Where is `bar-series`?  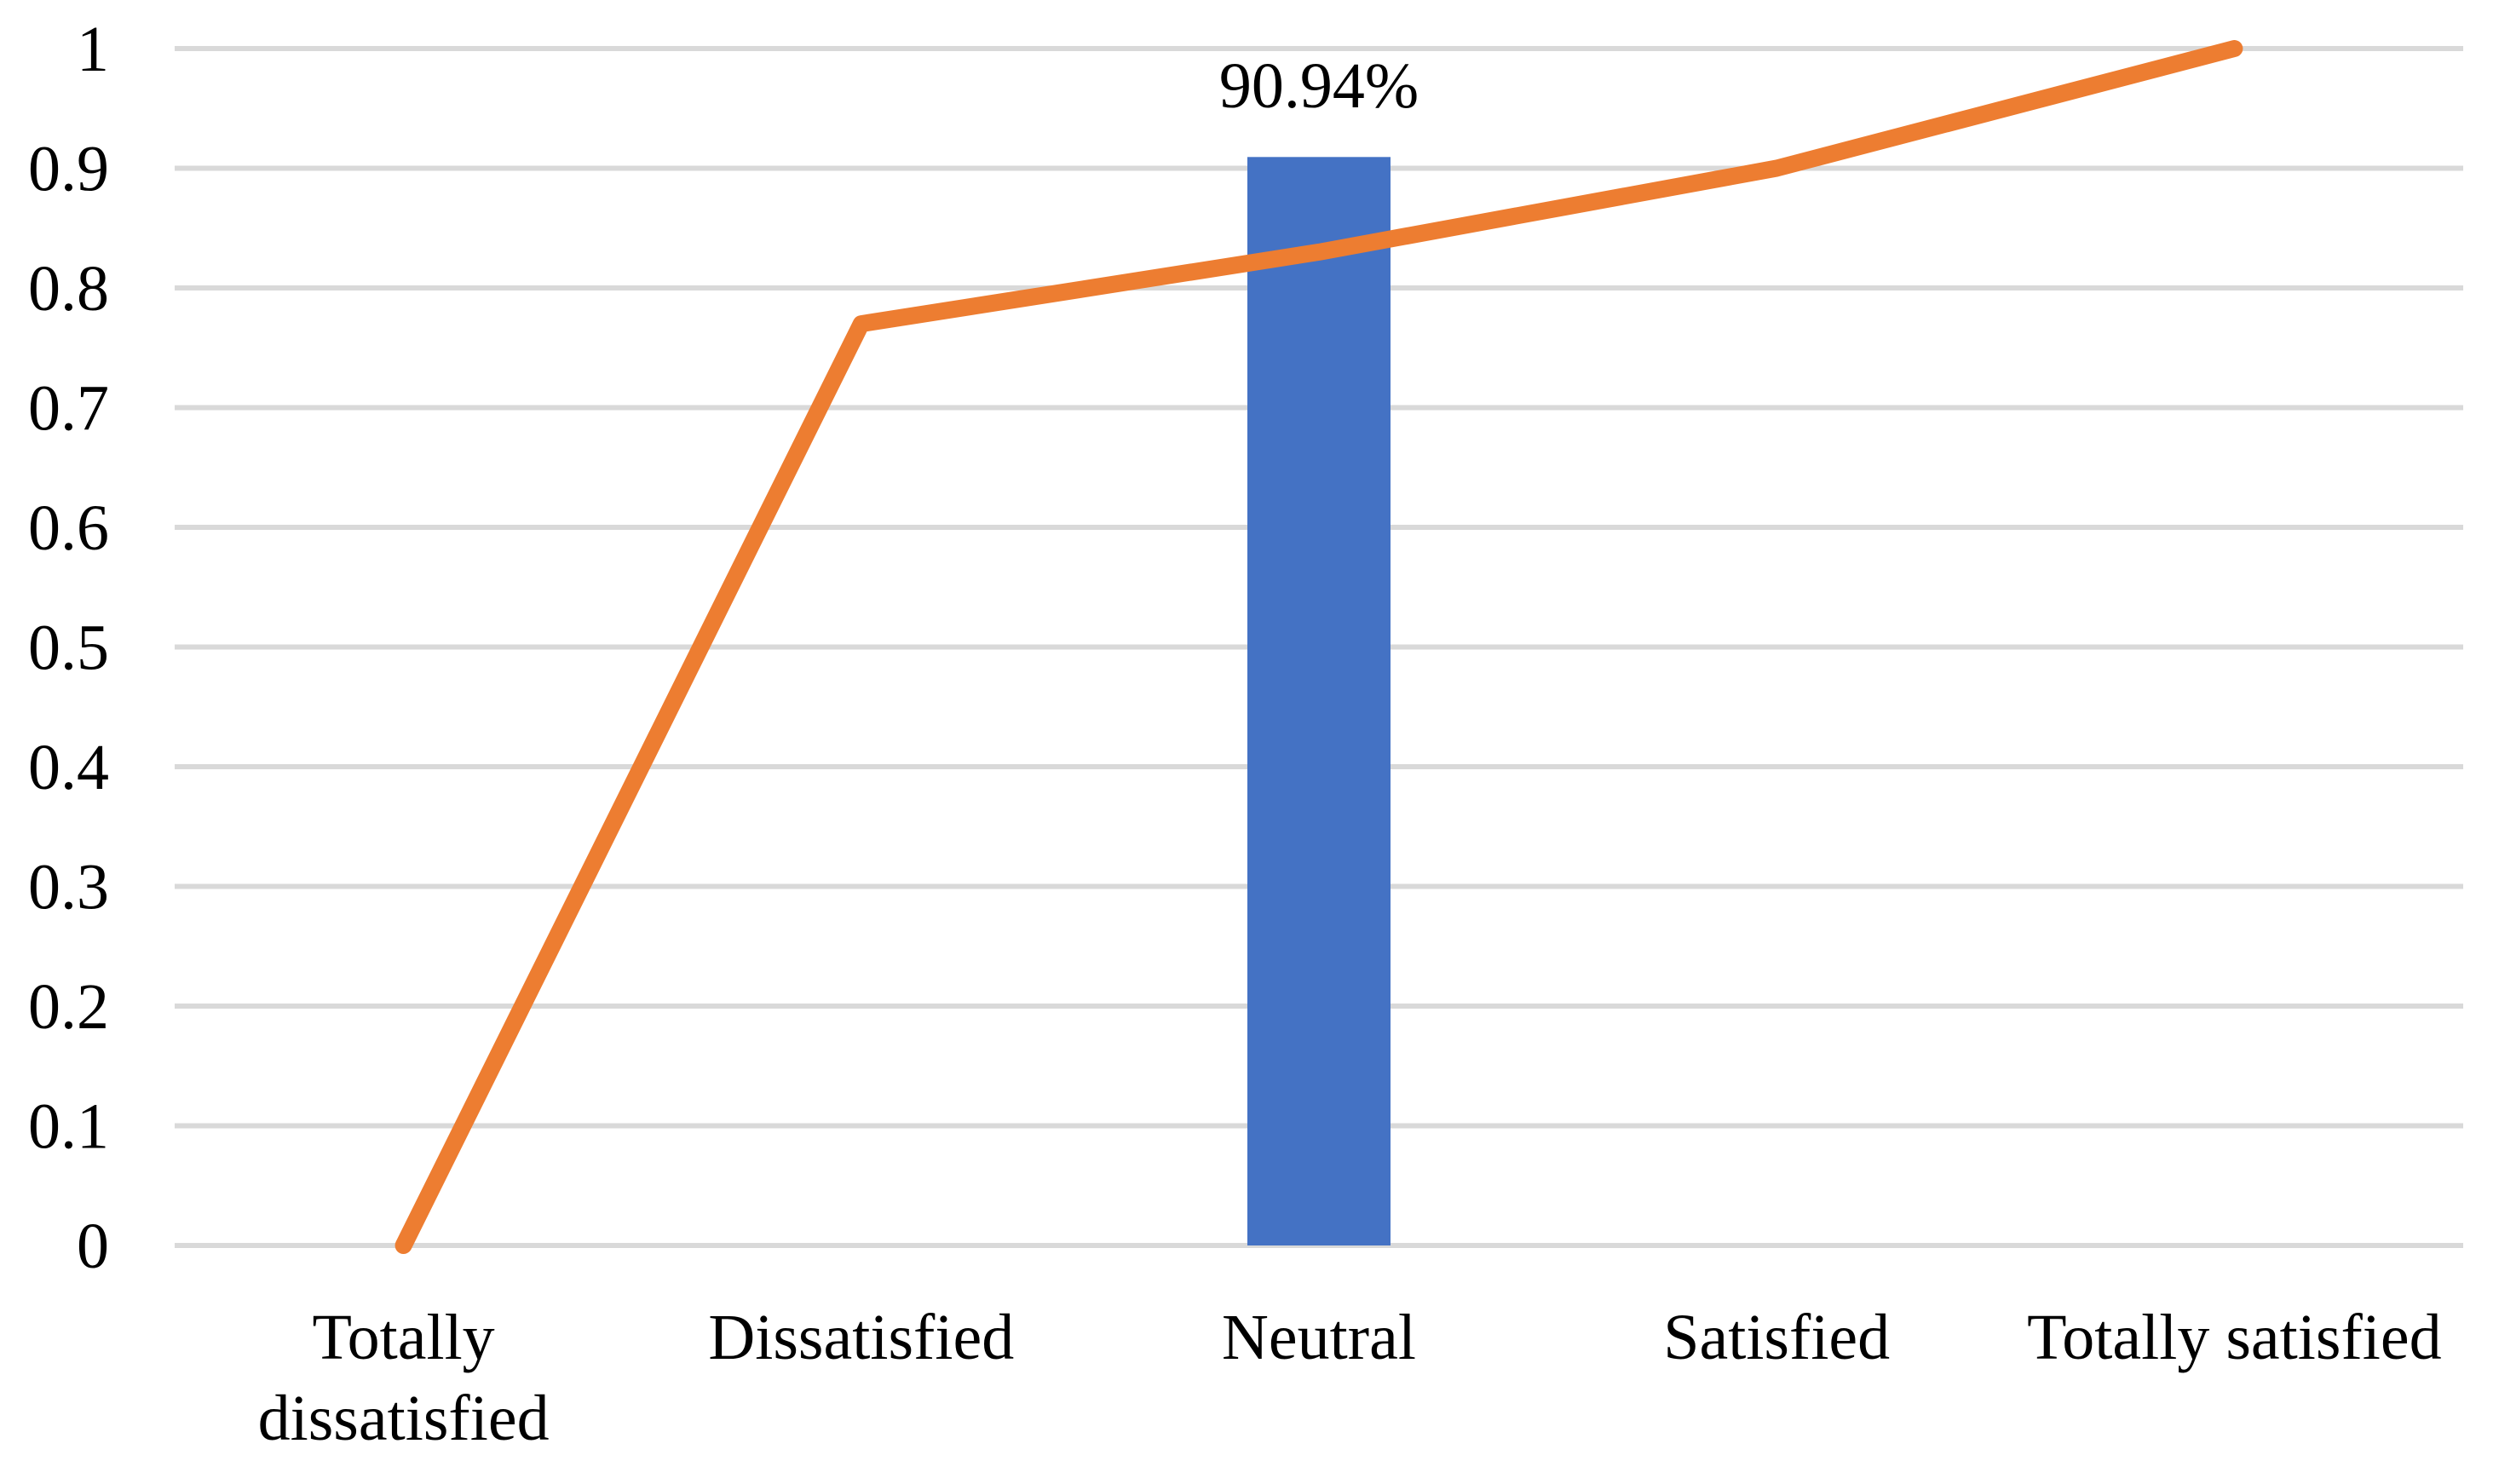 bar-series is located at coordinates (1319, 701).